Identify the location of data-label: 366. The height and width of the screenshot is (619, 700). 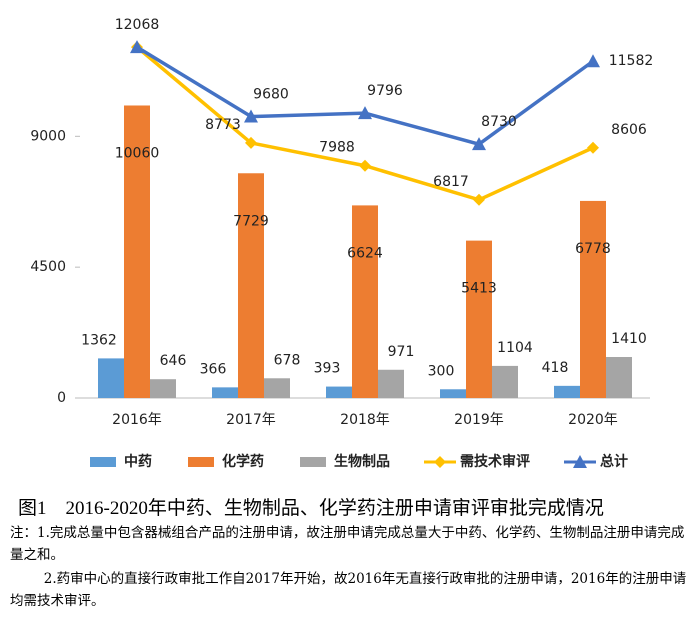
(213, 369).